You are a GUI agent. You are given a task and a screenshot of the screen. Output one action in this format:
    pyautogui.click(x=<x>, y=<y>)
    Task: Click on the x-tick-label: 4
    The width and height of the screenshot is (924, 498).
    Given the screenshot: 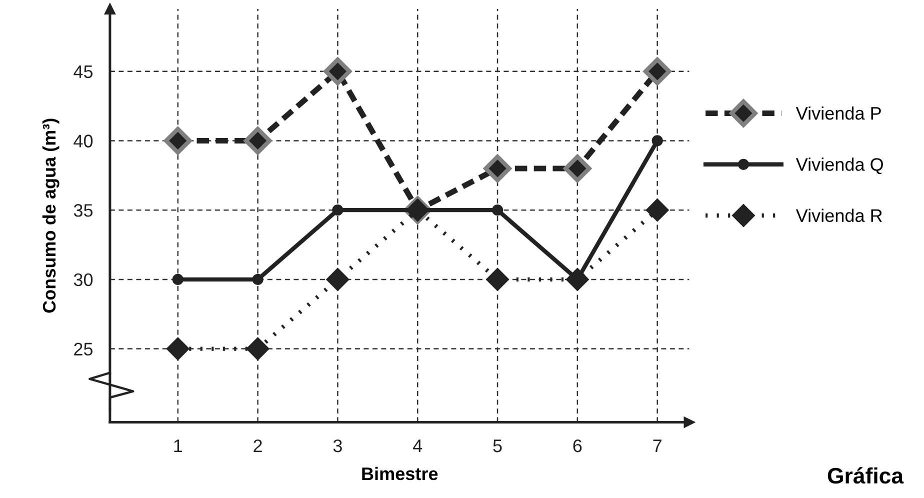 What is the action you would take?
    pyautogui.click(x=417, y=446)
    